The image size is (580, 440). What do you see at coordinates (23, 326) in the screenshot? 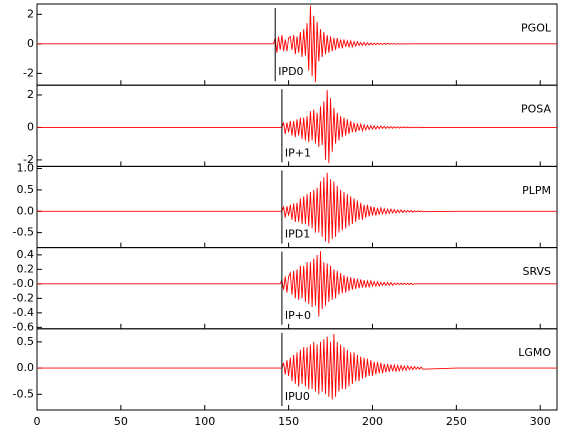
I see `y-tick-label: -0.6` at bounding box center [23, 326].